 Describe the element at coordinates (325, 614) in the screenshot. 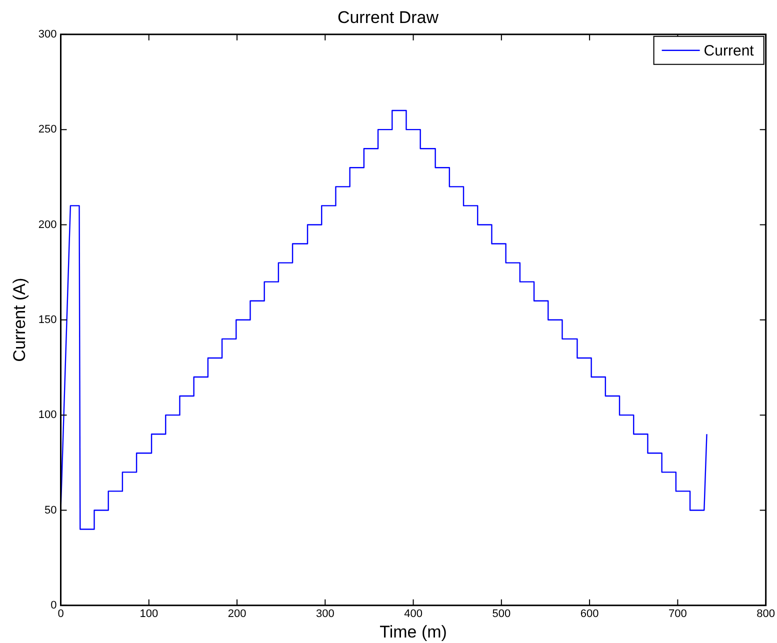

I see `x-tick-label: 300` at that location.